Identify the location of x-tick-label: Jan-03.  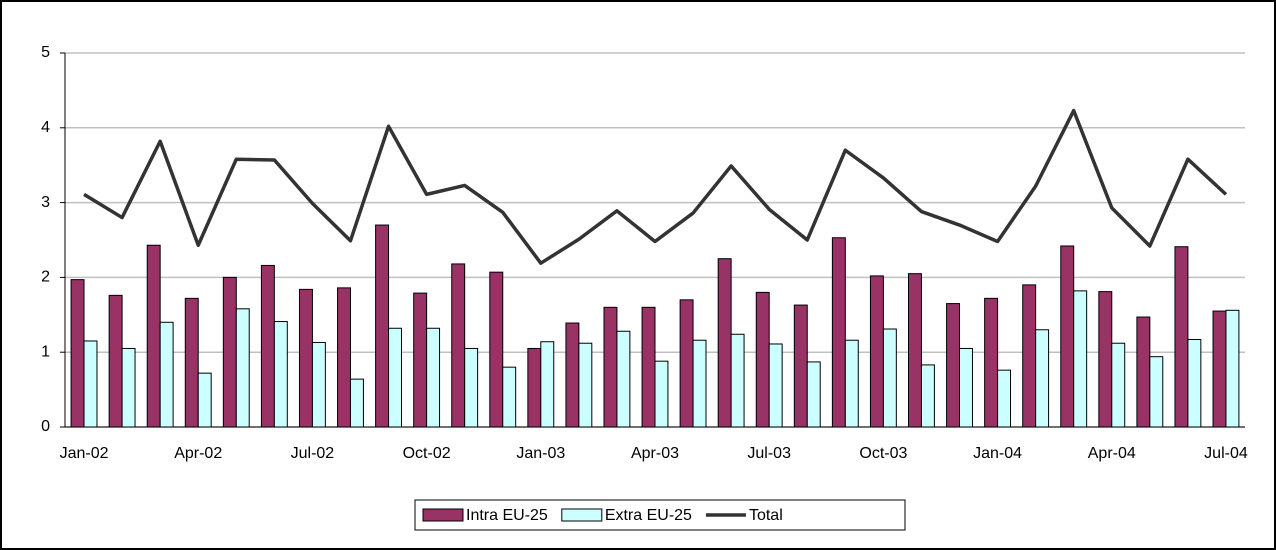
(540, 453).